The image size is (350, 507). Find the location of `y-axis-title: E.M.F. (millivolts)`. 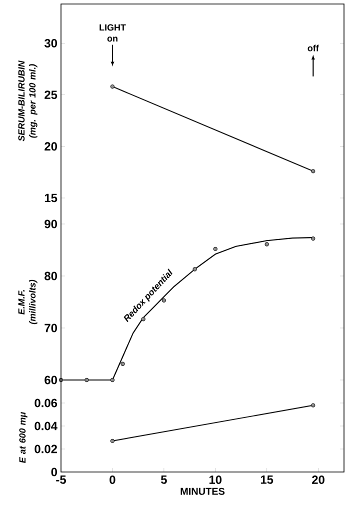

y-axis-title: E.M.F. (millivolts) is located at coordinates (28, 302).